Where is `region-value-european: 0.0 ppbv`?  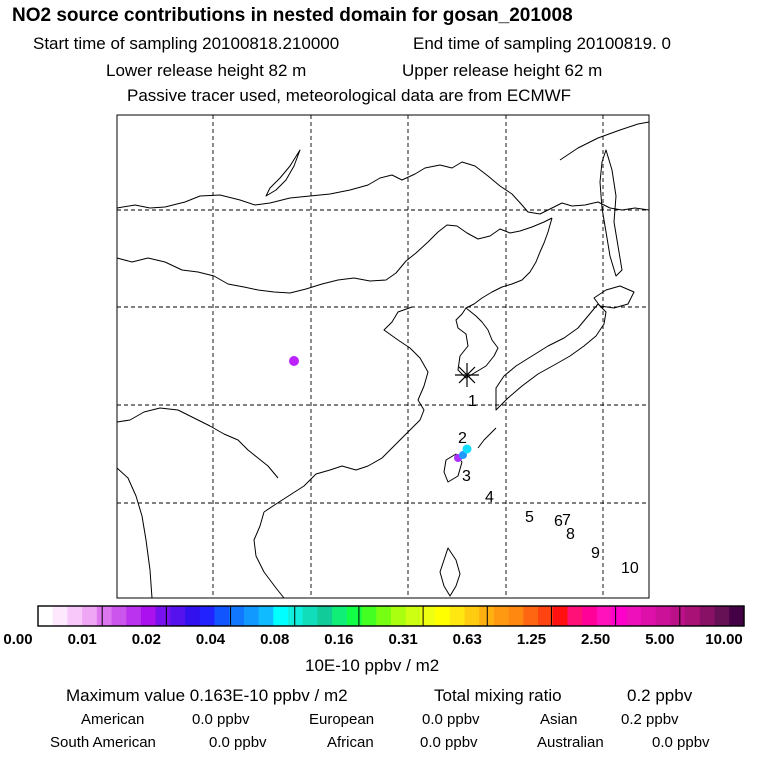
region-value-european: 0.0 ppbv is located at coordinates (451, 719).